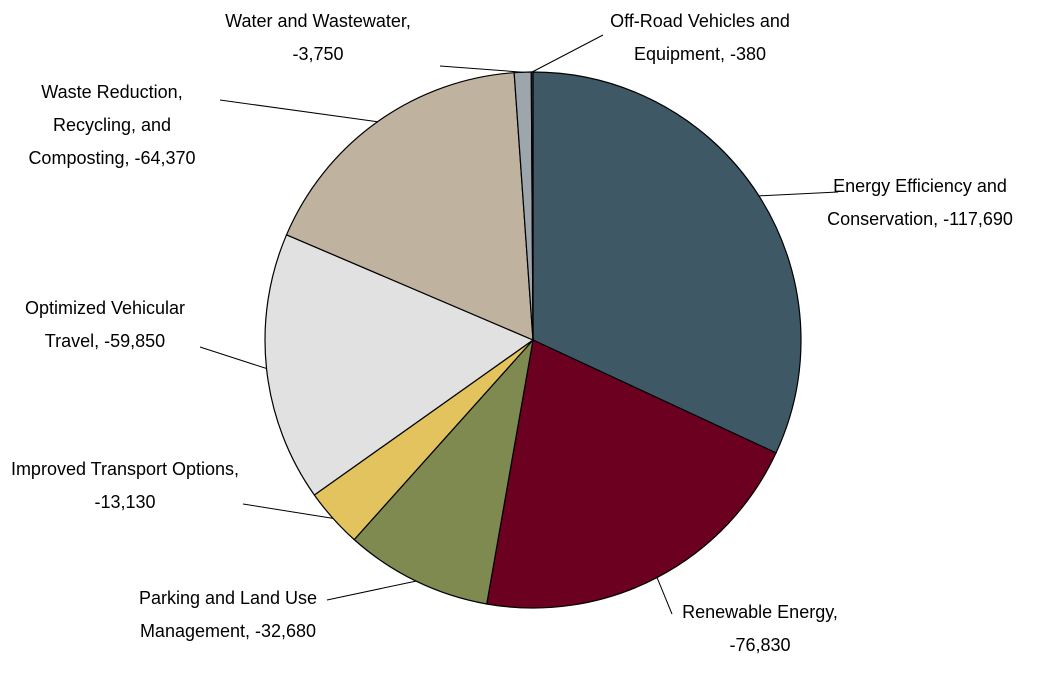  What do you see at coordinates (760, 628) in the screenshot?
I see `data-label: Renewable Energy, -76,830` at bounding box center [760, 628].